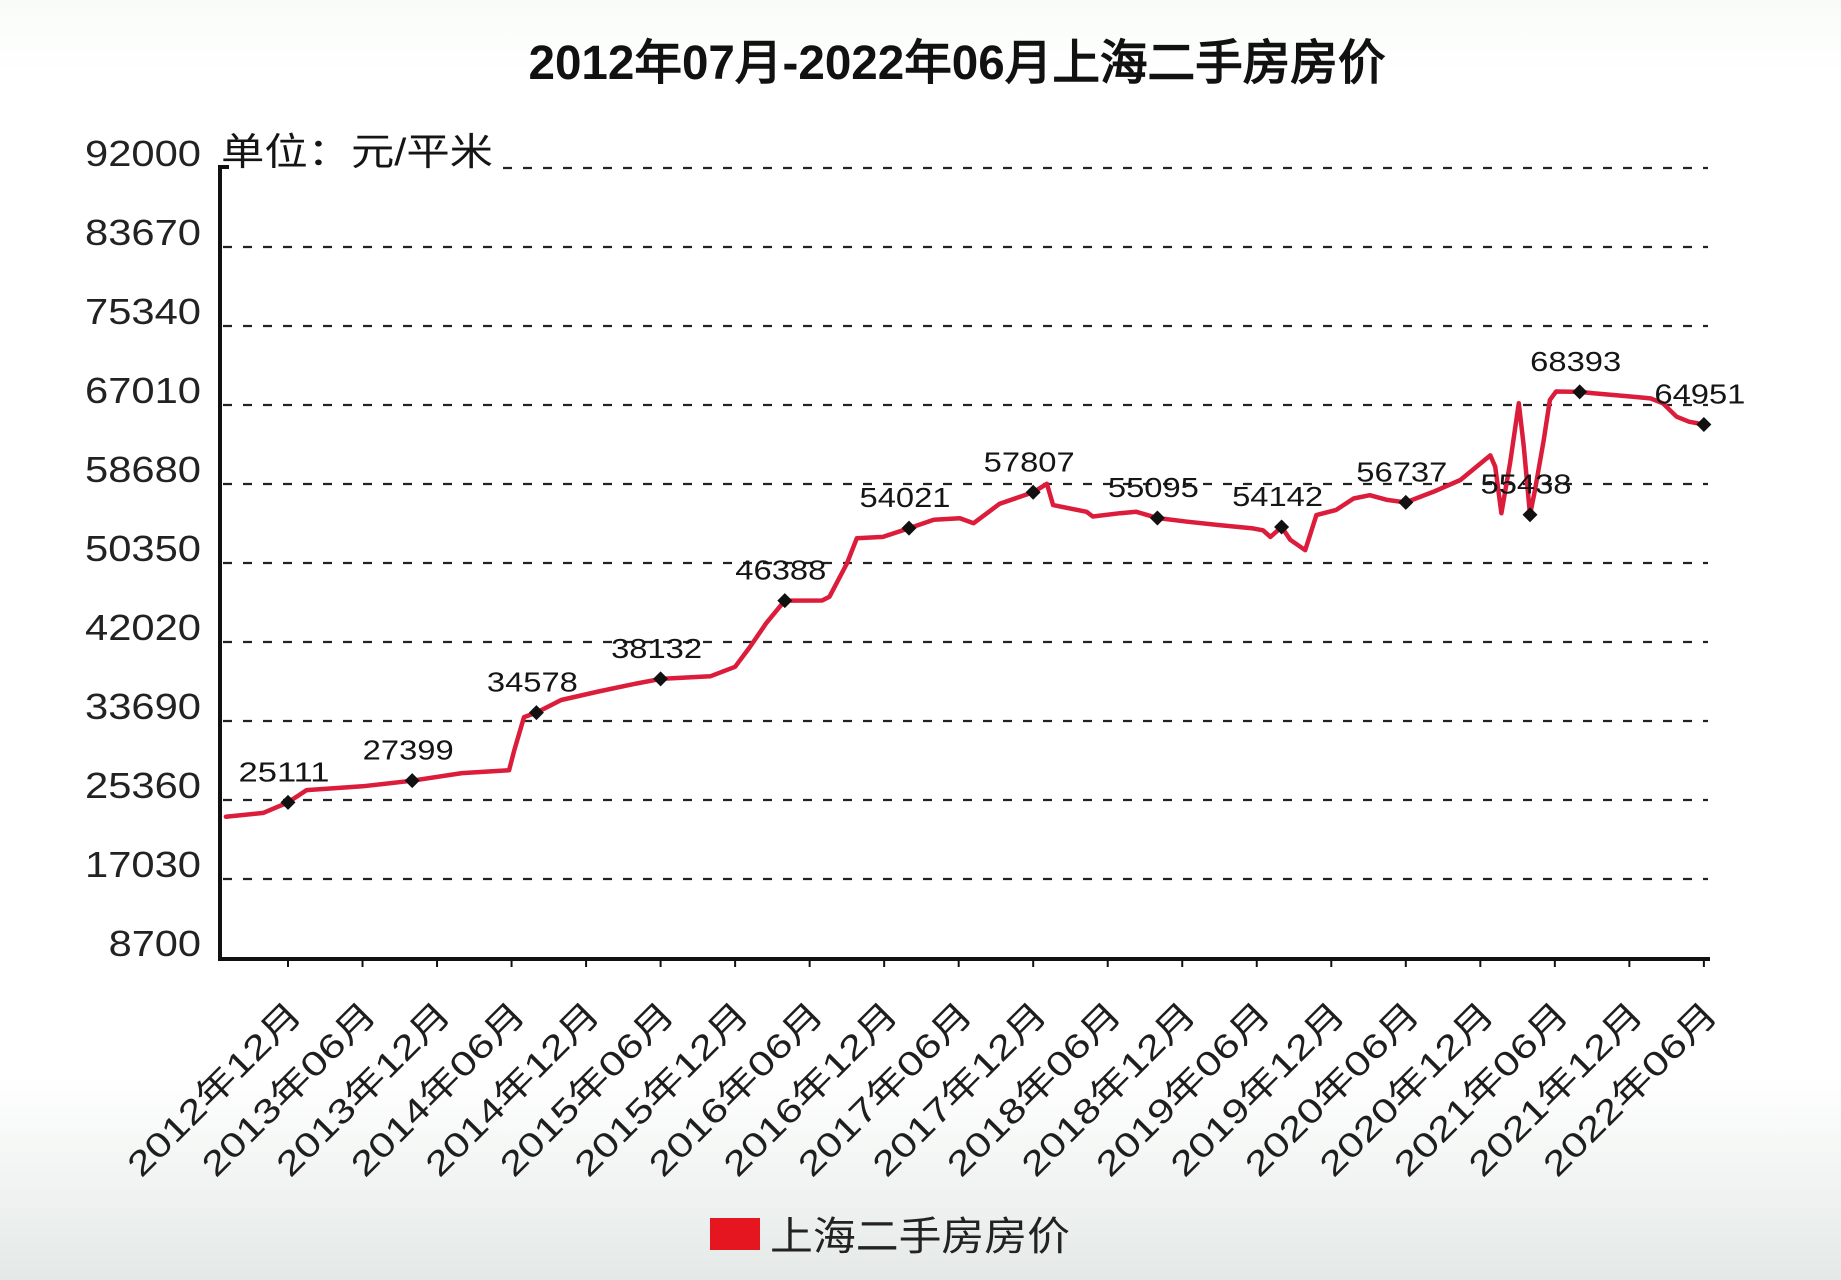  Describe the element at coordinates (996, 963) in the screenshot. I see `x-axis-ticks` at that location.